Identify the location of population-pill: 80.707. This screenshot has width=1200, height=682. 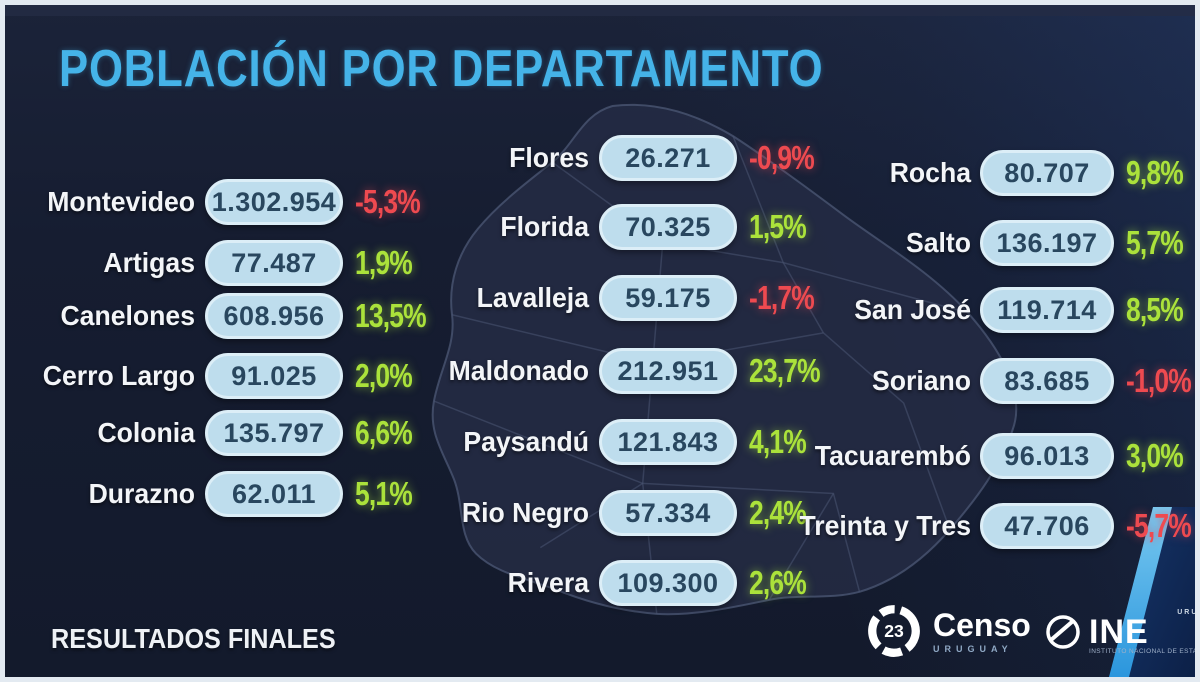
(1047, 173).